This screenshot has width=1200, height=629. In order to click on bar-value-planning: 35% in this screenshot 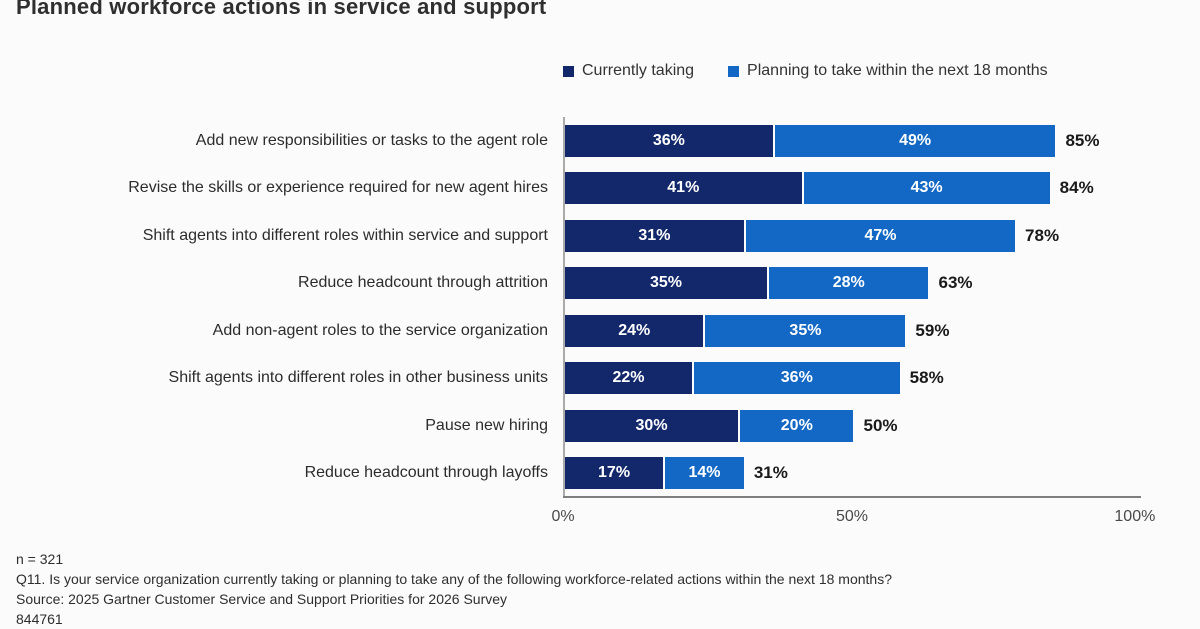, I will do `click(805, 330)`.